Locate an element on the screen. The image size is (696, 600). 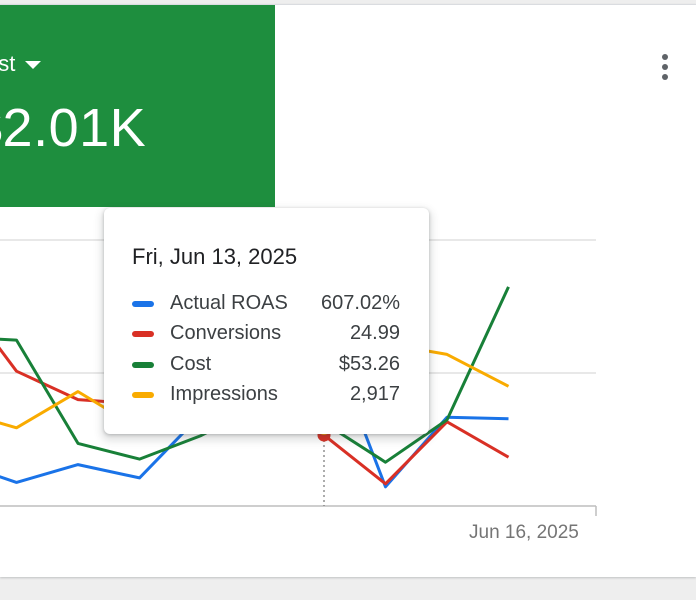
metric-tile-cost: ost $2.01K is located at coordinates (137, 106).